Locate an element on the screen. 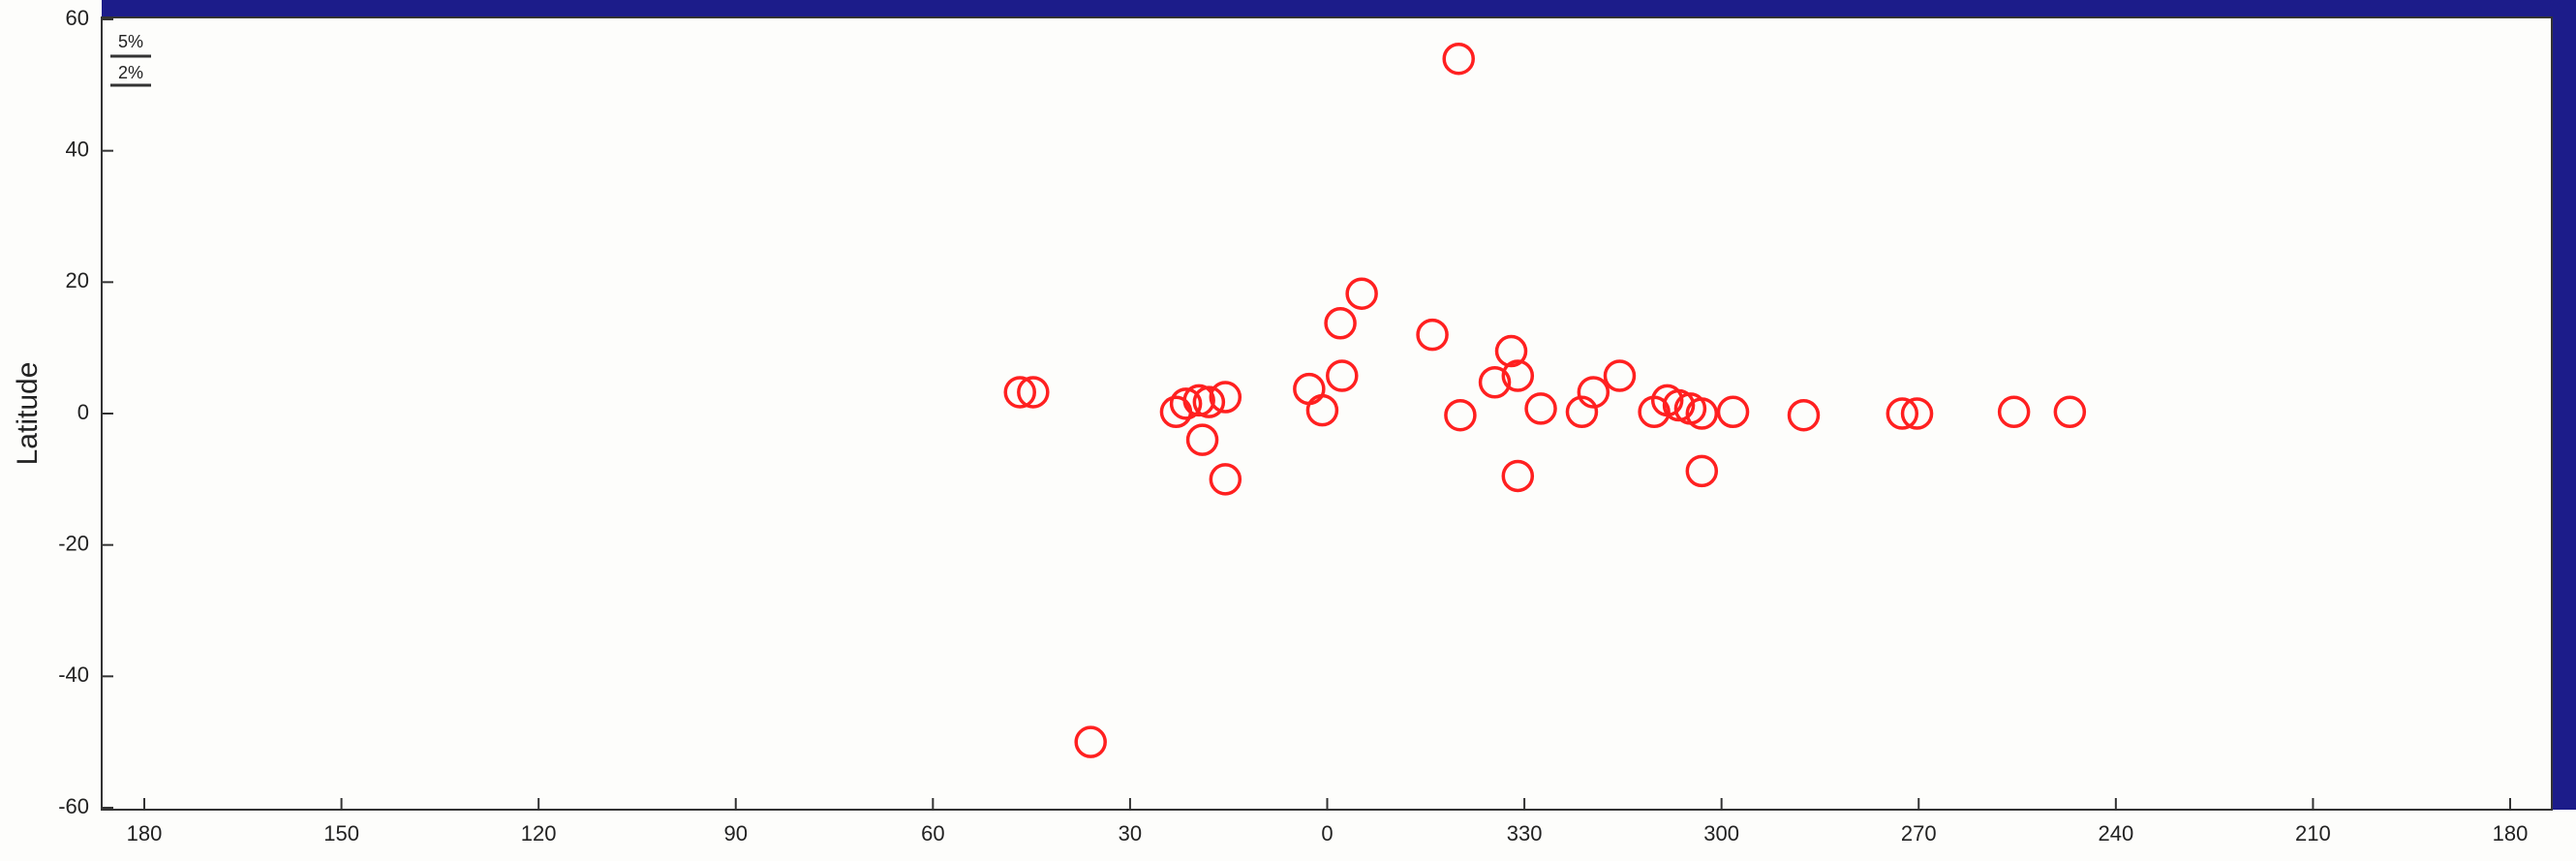 The image size is (2576, 861). x-tick-label: 210 is located at coordinates (2313, 833).